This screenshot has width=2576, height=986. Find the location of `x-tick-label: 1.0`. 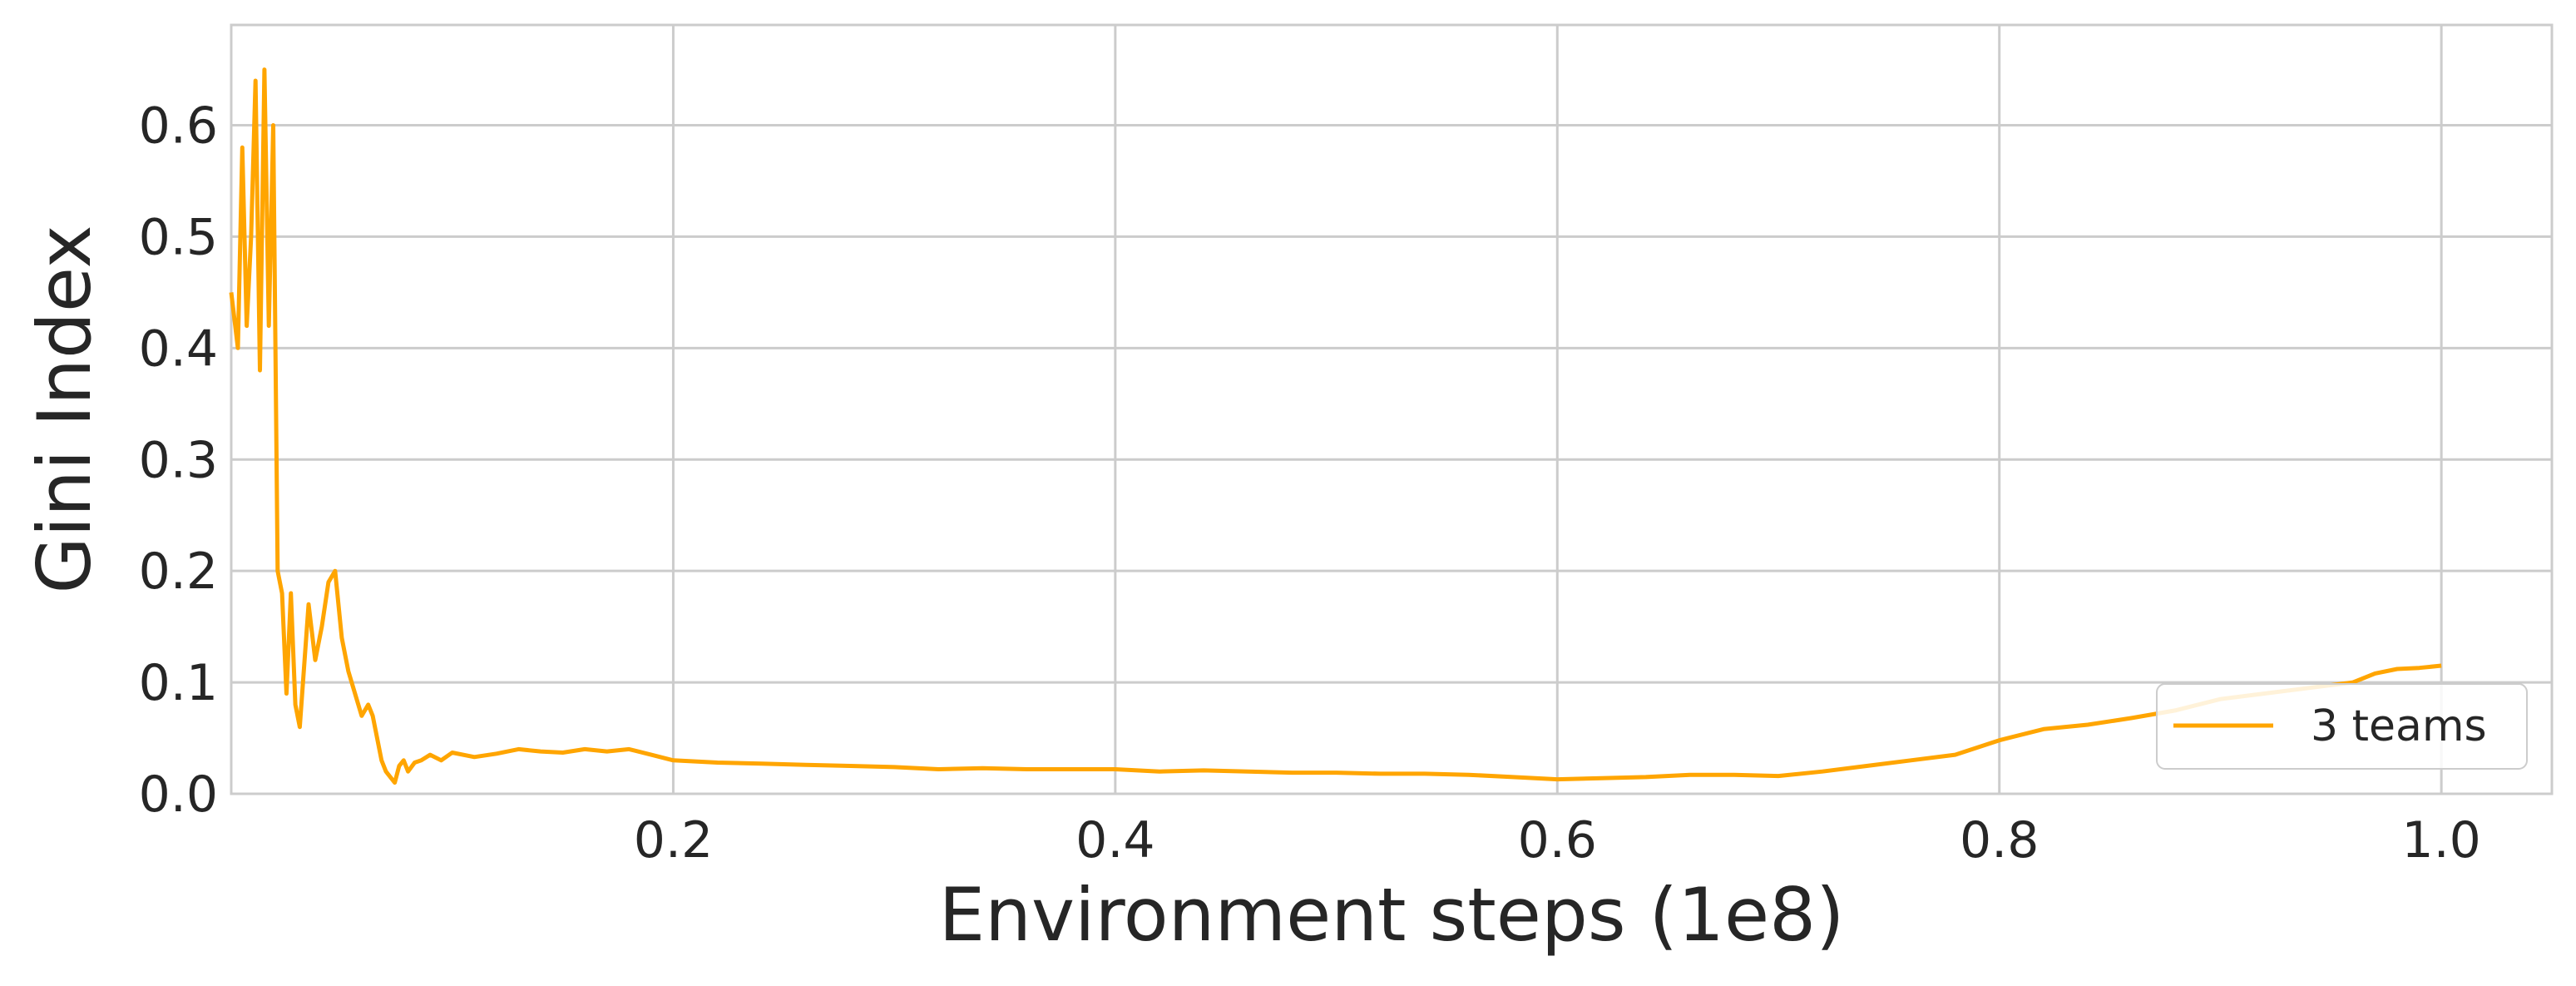

x-tick-label: 1.0 is located at coordinates (2440, 840).